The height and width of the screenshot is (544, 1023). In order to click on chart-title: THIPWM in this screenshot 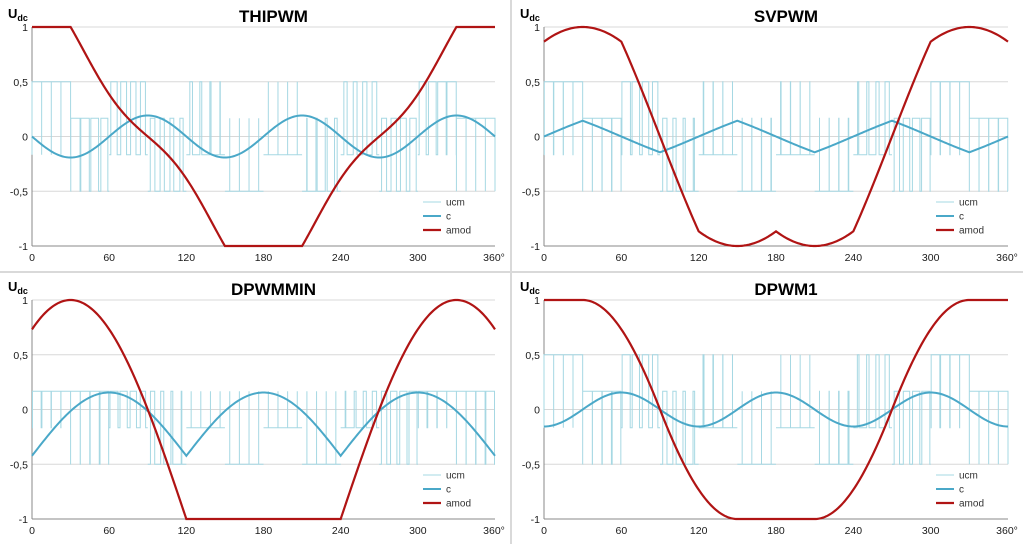, I will do `click(273, 16)`.